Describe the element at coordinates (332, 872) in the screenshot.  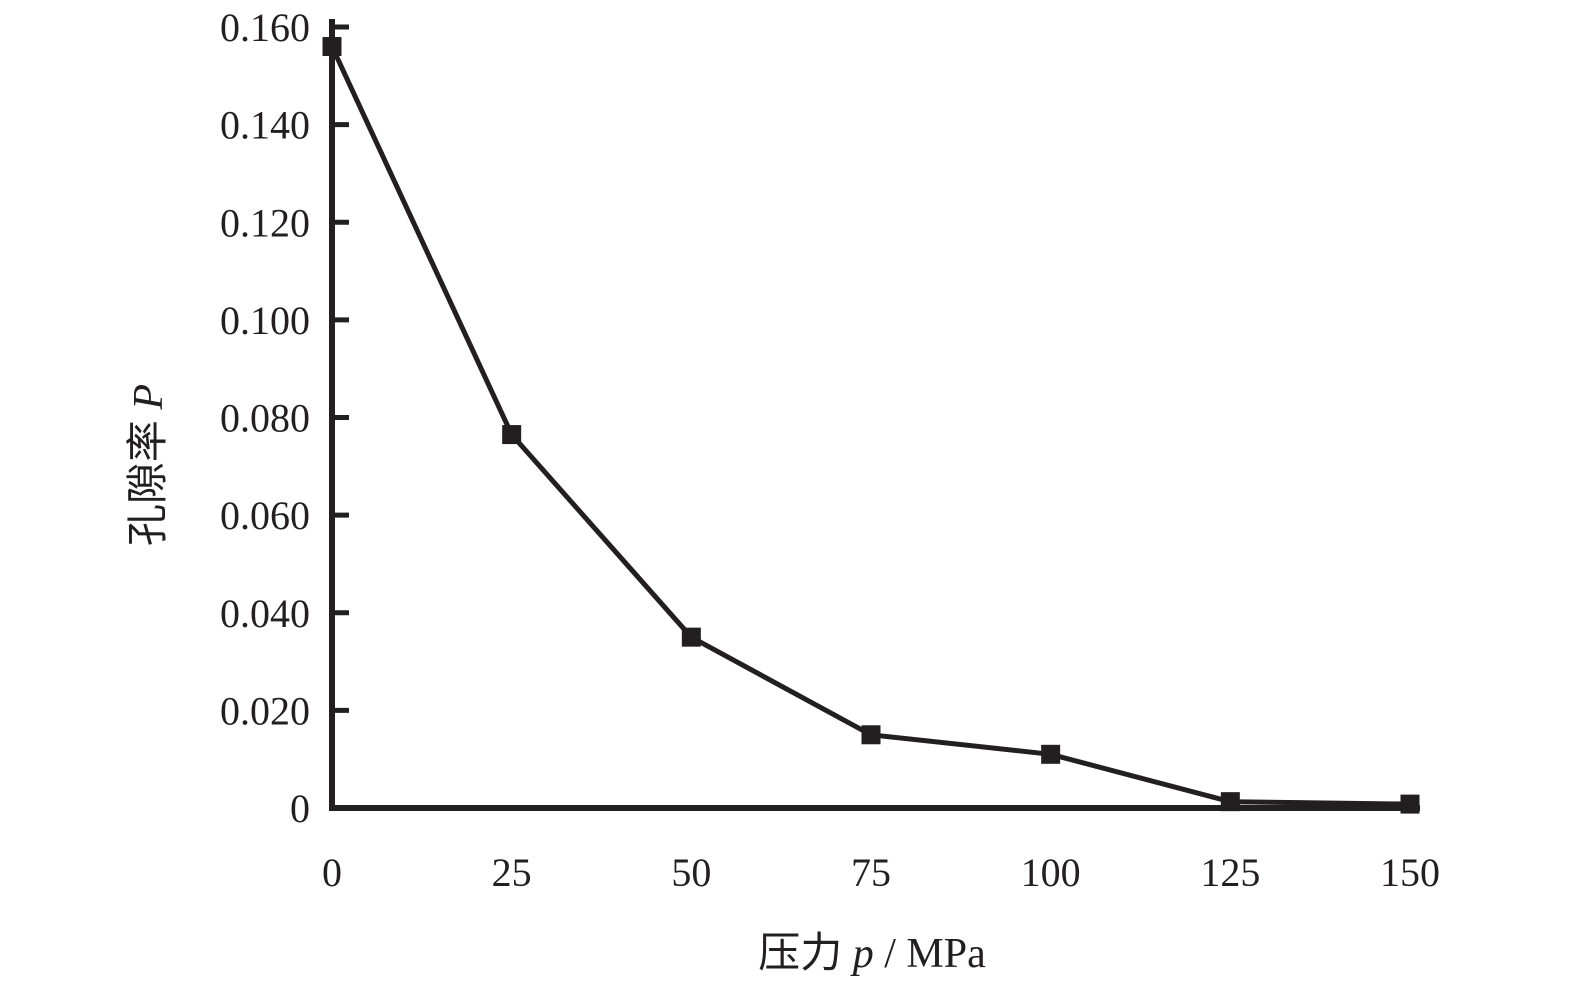
I see `x-tick-label: 0` at that location.